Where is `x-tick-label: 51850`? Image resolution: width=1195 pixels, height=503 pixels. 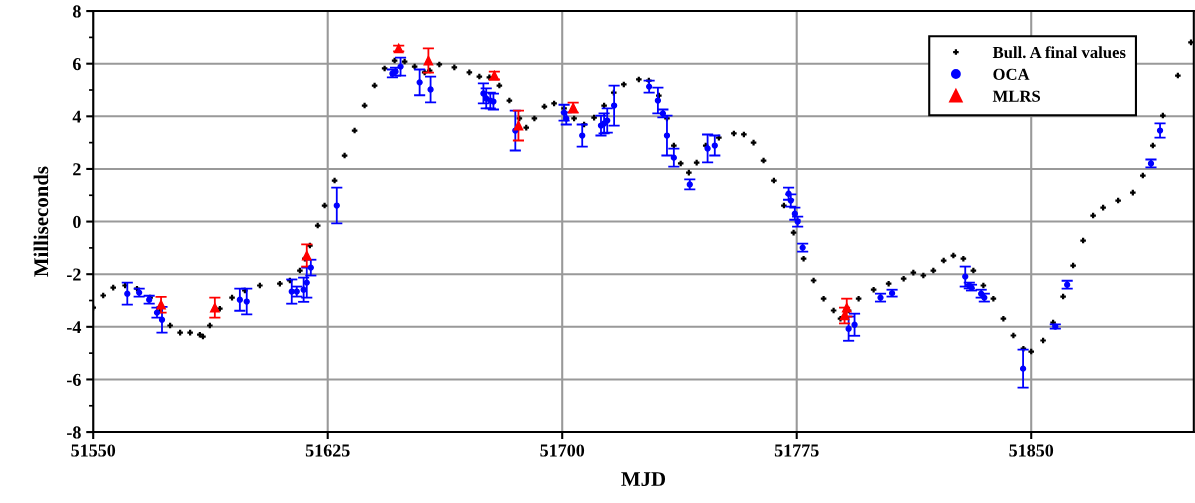
x-tick-label: 51850 is located at coordinates (1031, 450).